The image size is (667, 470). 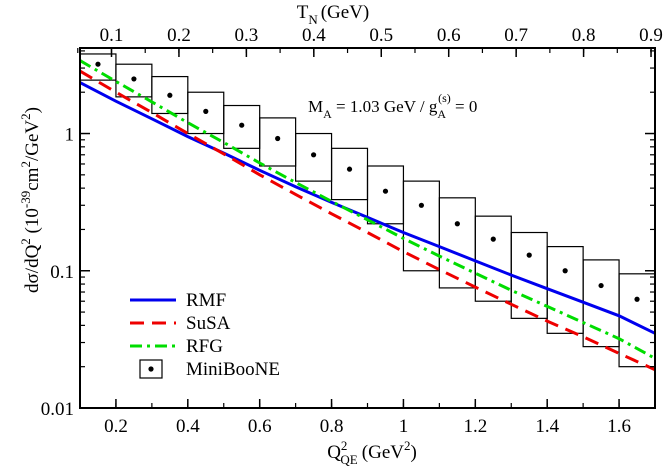 What do you see at coordinates (404, 426) in the screenshot?
I see `x-tick-label: 1` at bounding box center [404, 426].